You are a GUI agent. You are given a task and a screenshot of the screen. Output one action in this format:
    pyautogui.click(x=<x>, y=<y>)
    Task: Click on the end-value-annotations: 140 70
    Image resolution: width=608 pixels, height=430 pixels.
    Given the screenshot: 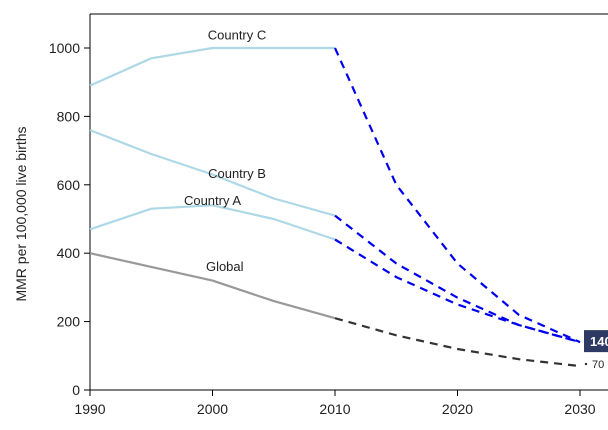 What is the action you would take?
    pyautogui.click(x=596, y=350)
    